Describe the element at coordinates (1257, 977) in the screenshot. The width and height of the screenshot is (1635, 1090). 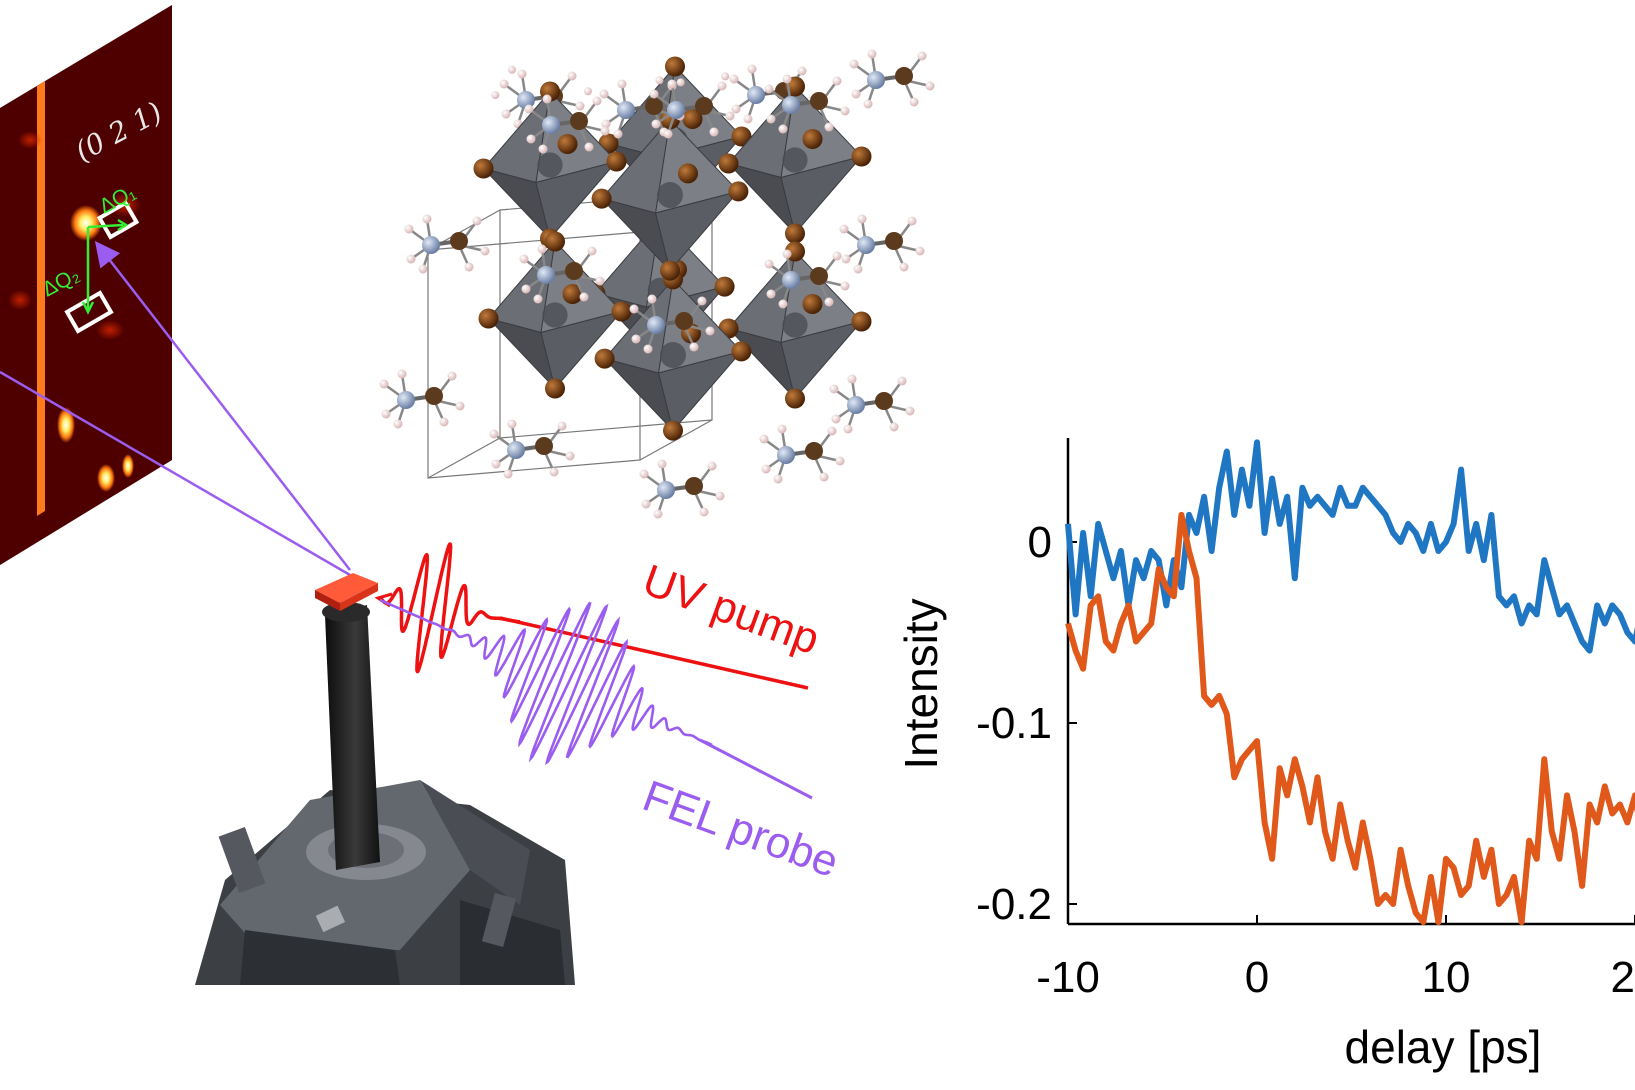
I see `x-tick-label: 0` at that location.